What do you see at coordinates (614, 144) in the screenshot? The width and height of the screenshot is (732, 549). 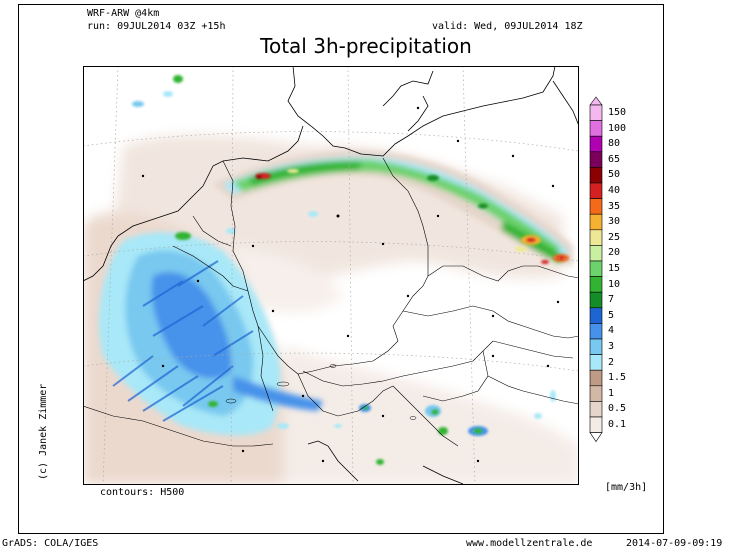 I see `legend-label: 80` at bounding box center [614, 144].